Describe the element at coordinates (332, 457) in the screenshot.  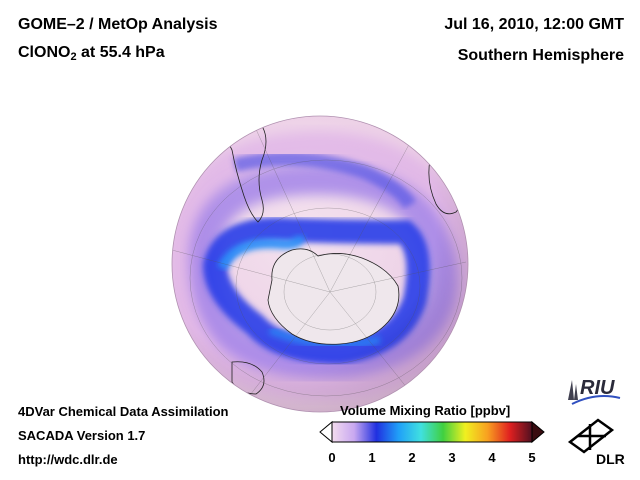
I see `colorbar-tick-0: 0` at that location.